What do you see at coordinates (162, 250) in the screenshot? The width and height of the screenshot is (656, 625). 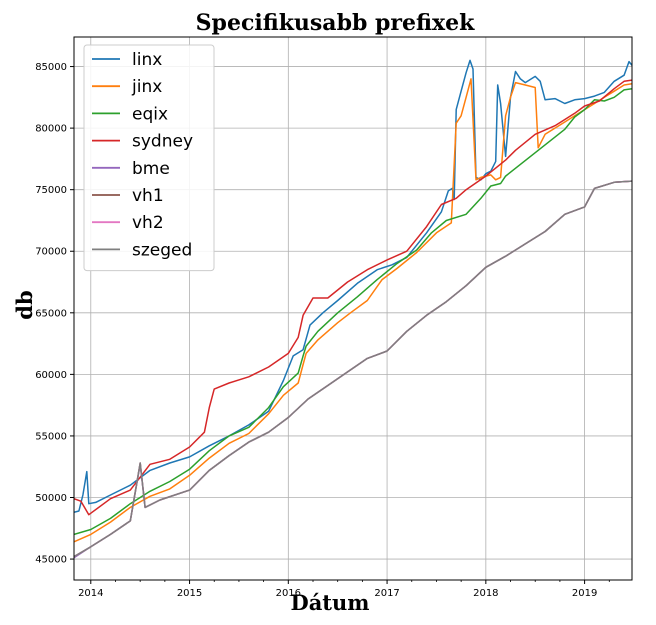 I see `legend-label-szeged: szeged` at bounding box center [162, 250].